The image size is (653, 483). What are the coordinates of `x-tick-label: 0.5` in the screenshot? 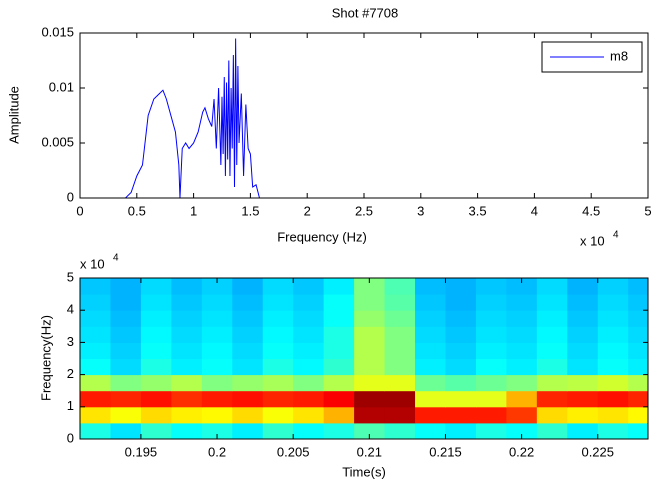 It's located at (137, 210).